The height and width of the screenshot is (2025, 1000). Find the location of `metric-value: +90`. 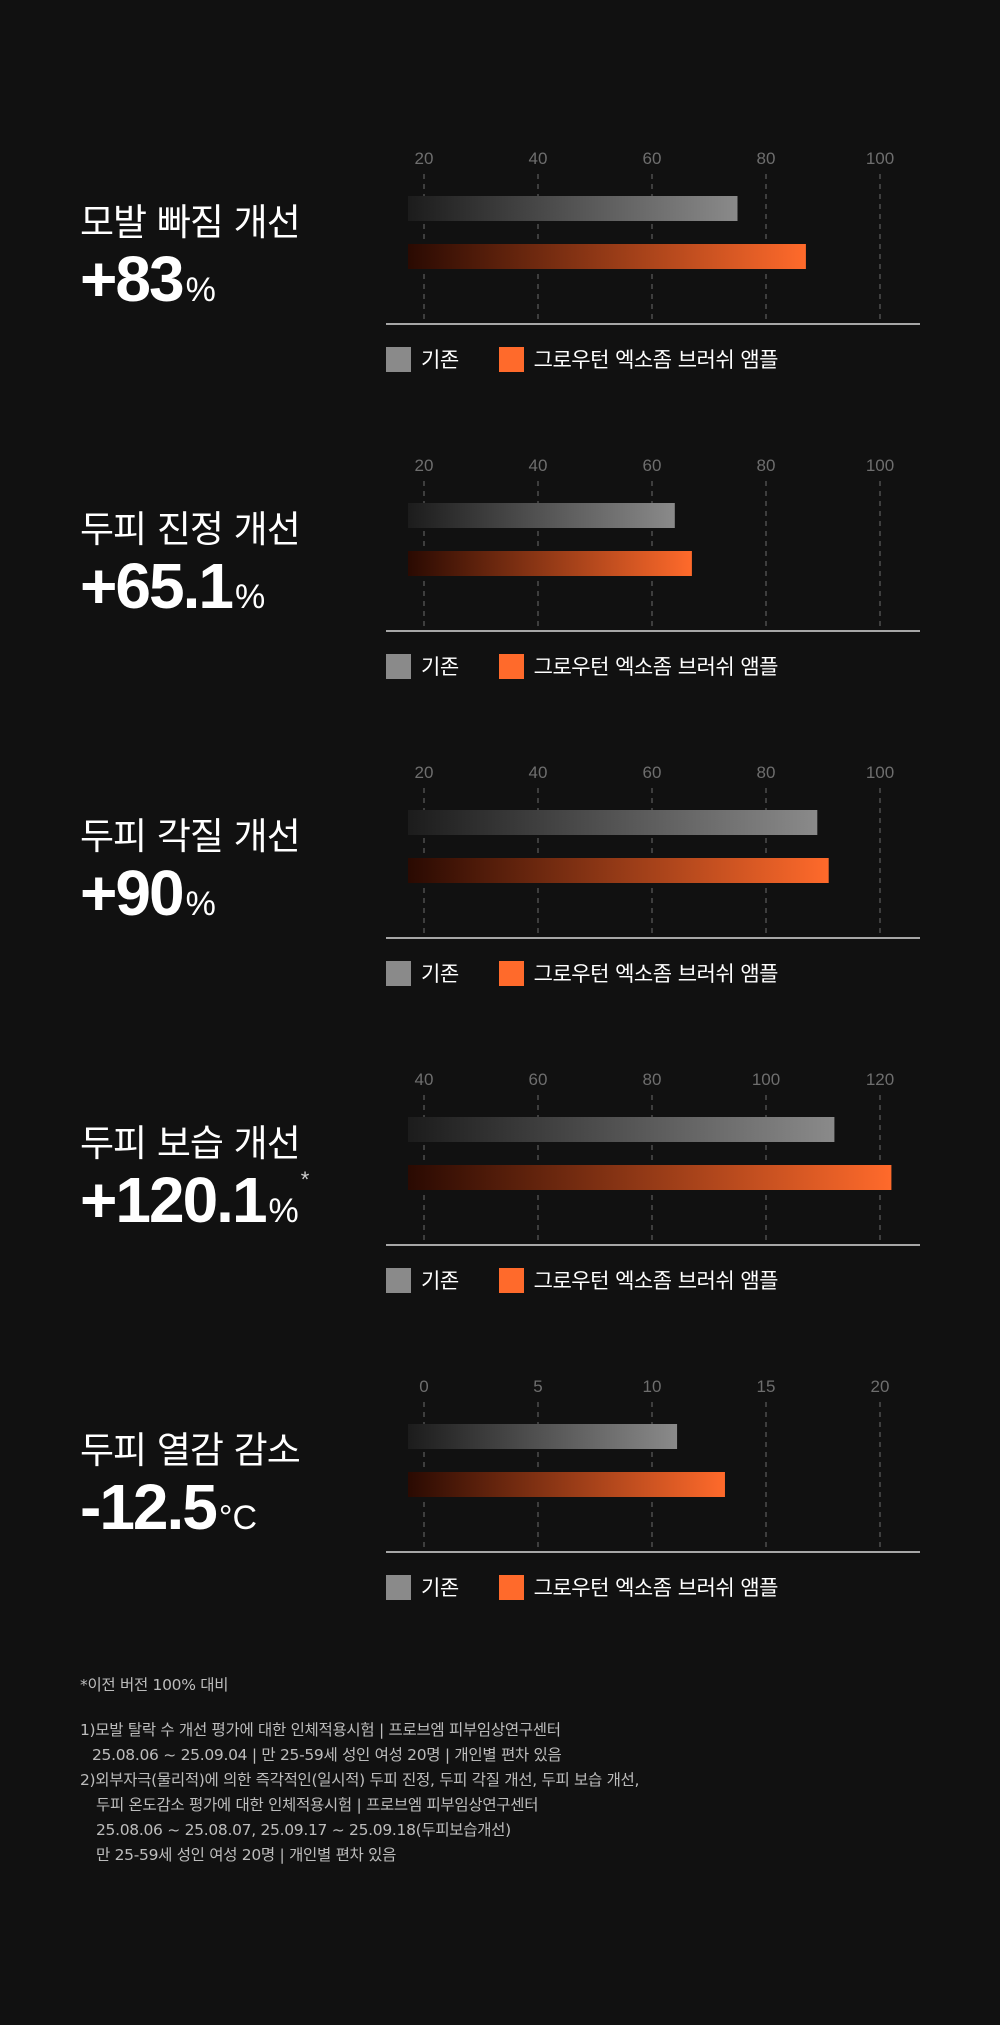

metric-value: +90 is located at coordinates (132, 893).